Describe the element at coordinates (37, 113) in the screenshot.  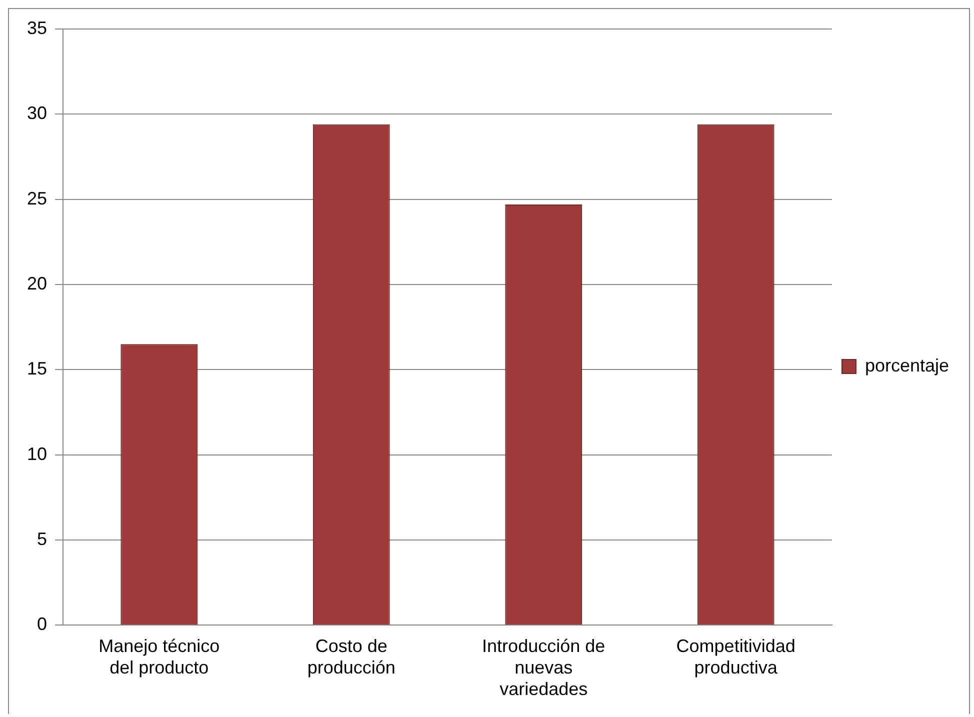
I see `y-tick-label: 30` at that location.